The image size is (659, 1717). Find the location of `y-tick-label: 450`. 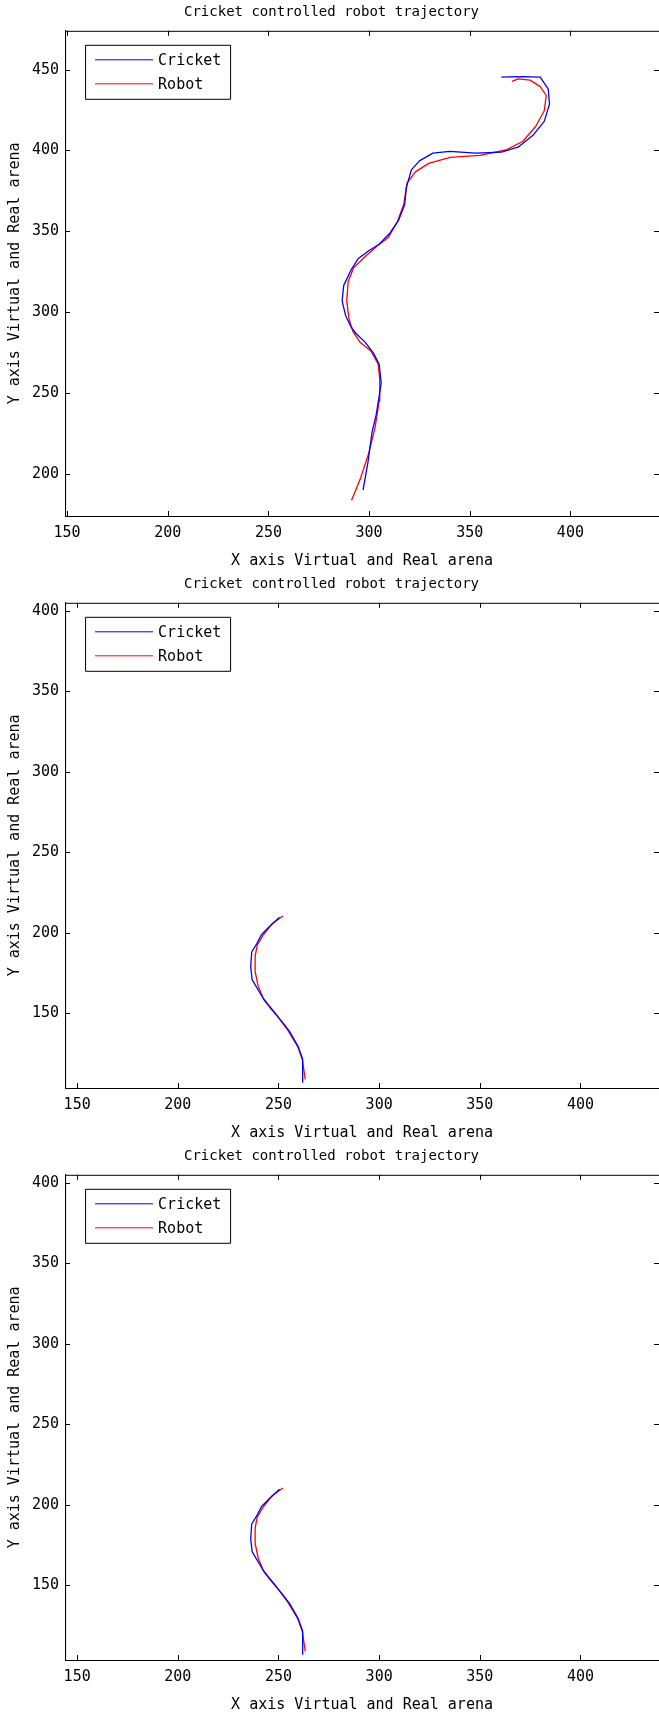

y-tick-label: 450 is located at coordinates (46, 68).